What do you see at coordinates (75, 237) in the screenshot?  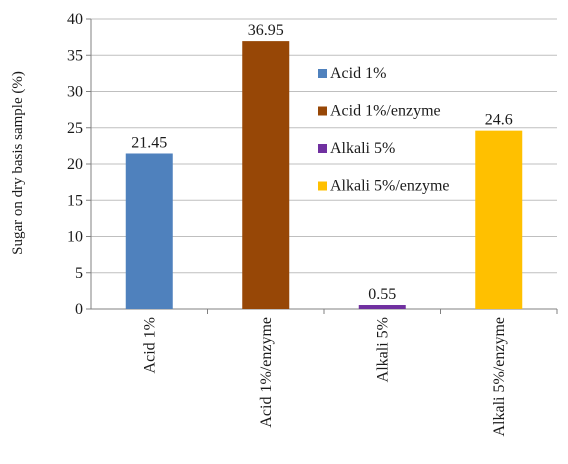 I see `y-tick-label: 10` at bounding box center [75, 237].